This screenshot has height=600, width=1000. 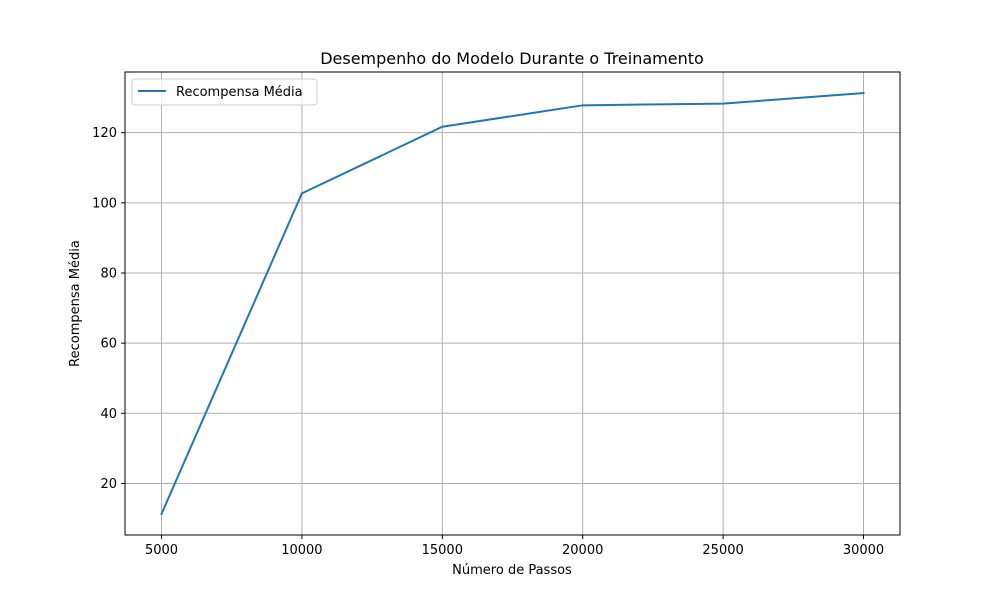 I want to click on y-tick-label: 80, so click(x=108, y=273).